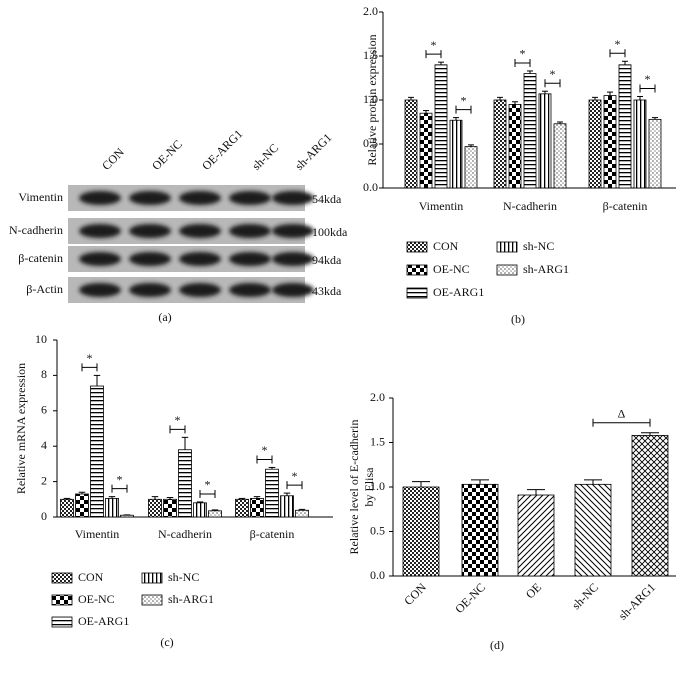 The image size is (681, 674). I want to click on y-tick-label: 10, so click(41, 339).